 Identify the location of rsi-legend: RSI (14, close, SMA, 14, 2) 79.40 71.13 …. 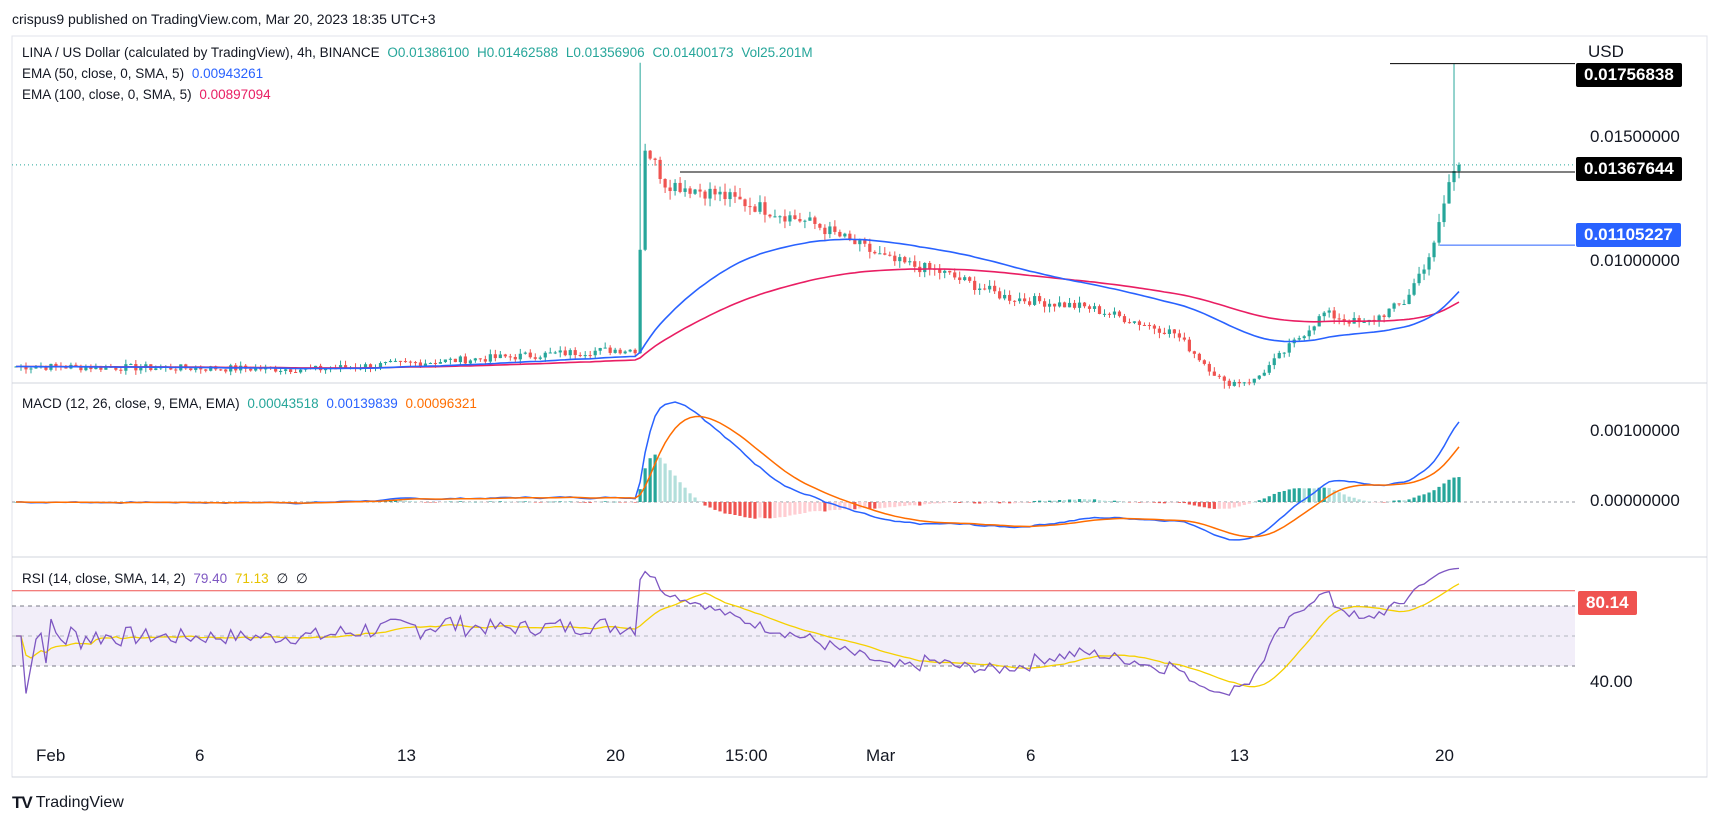
(167, 579).